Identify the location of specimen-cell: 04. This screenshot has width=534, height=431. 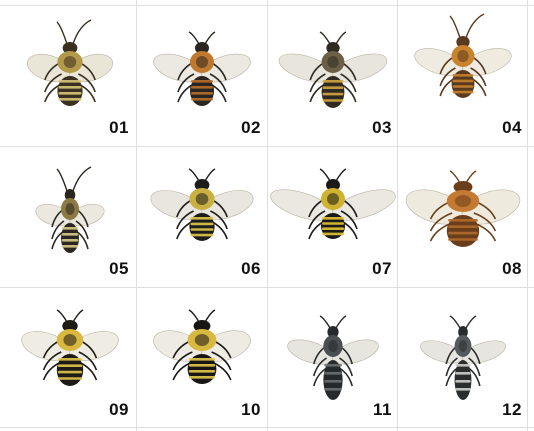
(463, 76).